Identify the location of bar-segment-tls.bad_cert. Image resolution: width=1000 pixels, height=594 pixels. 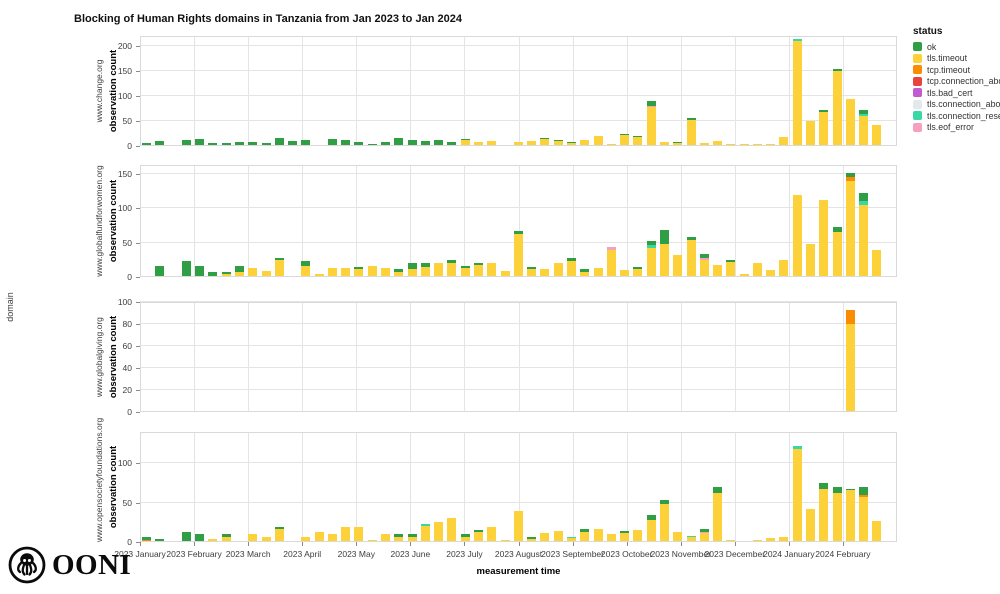
(452, 145).